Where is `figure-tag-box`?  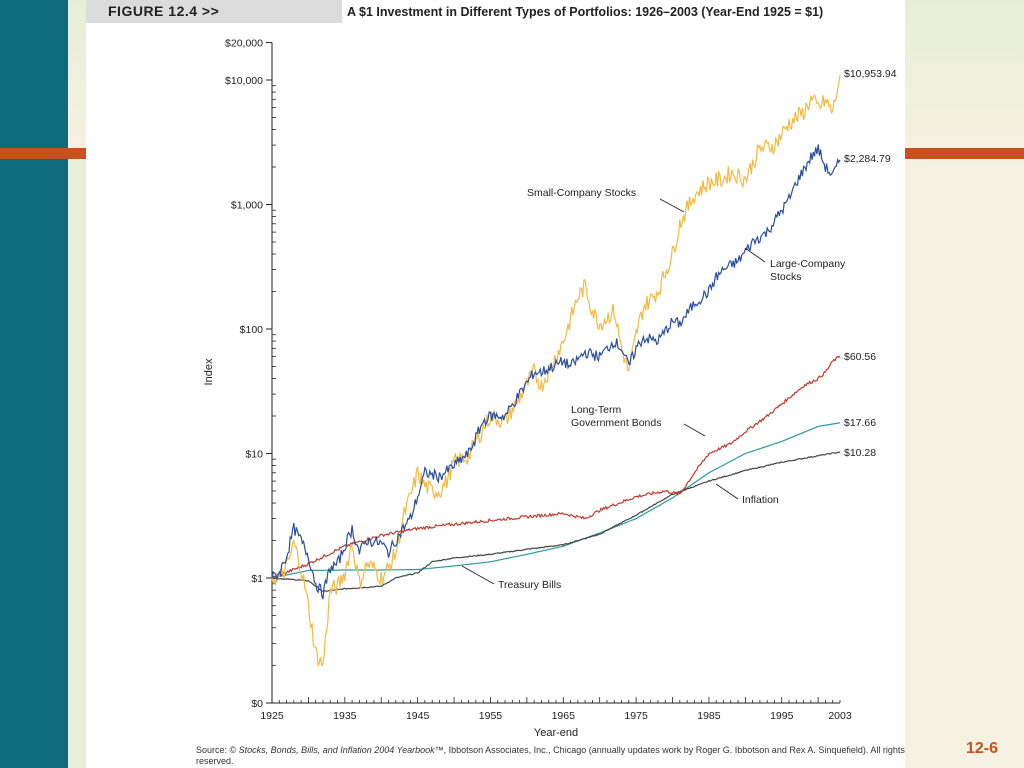
figure-tag-box is located at coordinates (214, 11).